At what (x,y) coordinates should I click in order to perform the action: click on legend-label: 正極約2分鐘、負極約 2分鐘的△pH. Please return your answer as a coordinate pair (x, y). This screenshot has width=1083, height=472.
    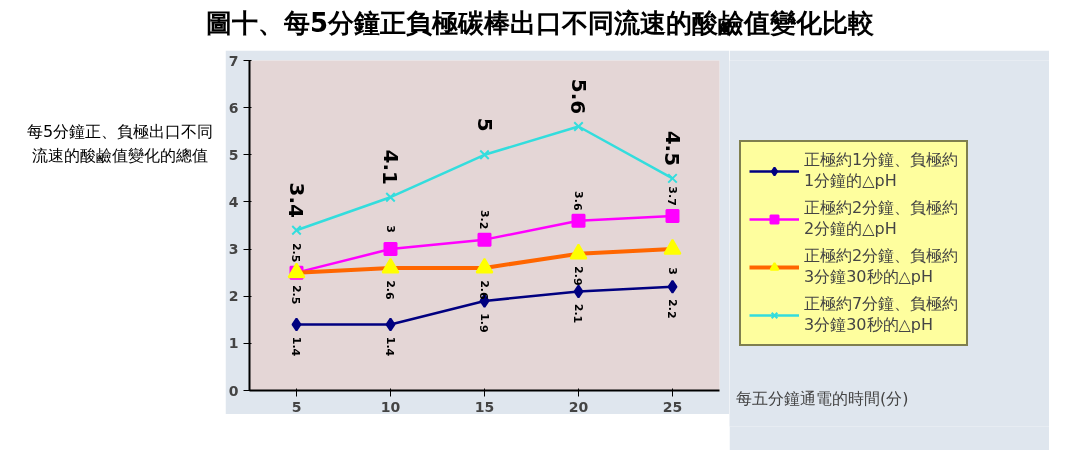
    Looking at the image, I should click on (881, 219).